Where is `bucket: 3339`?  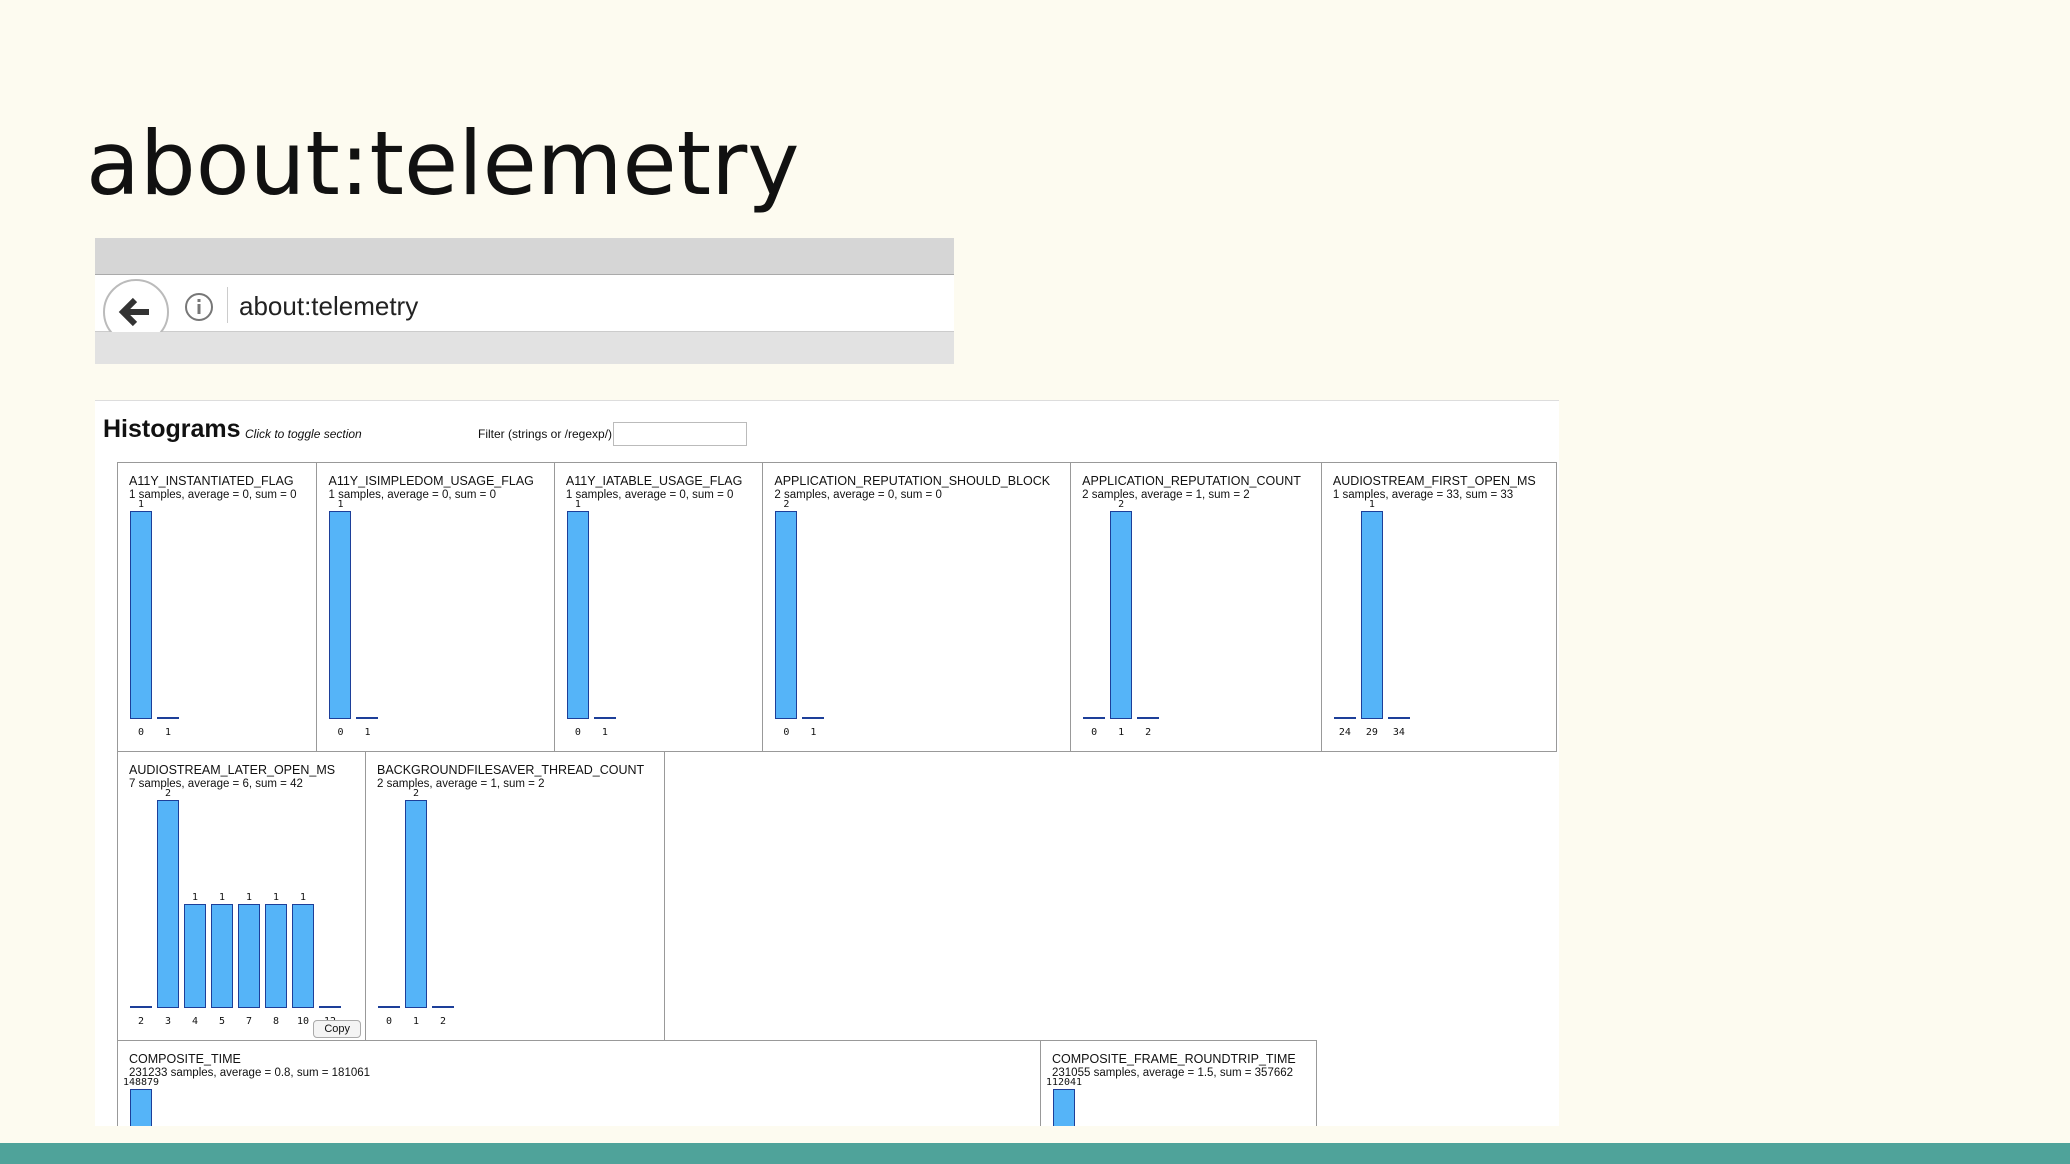 bucket: 3339 is located at coordinates (385, 1104).